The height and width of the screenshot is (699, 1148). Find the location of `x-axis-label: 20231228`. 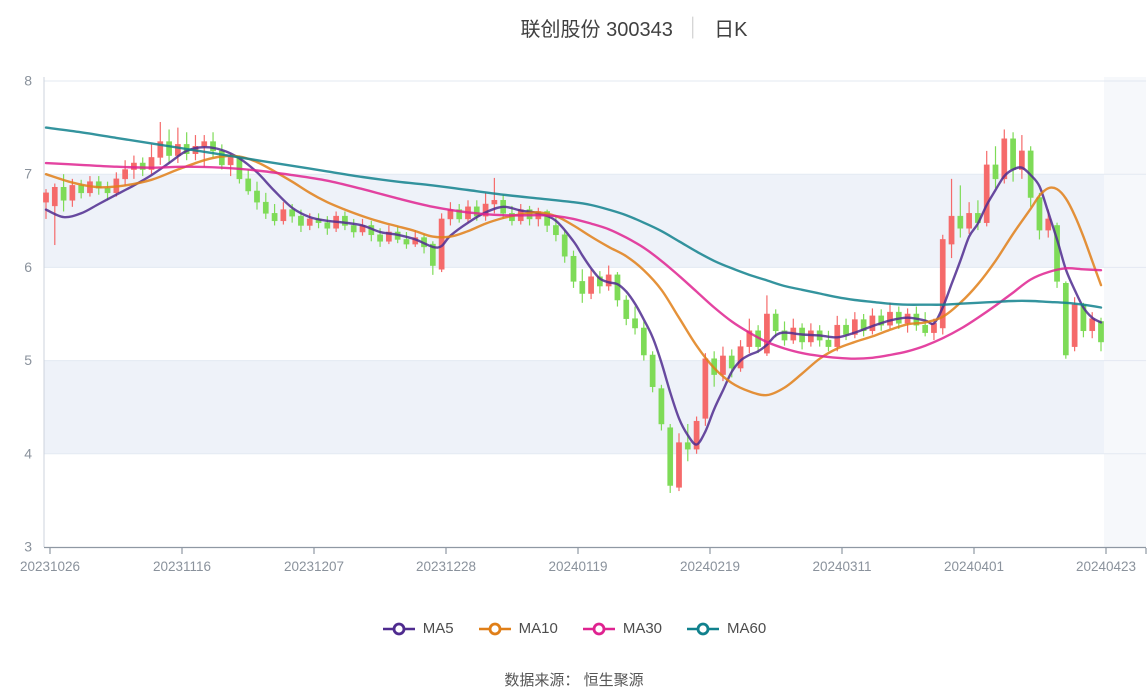

x-axis-label: 20231228 is located at coordinates (446, 566).